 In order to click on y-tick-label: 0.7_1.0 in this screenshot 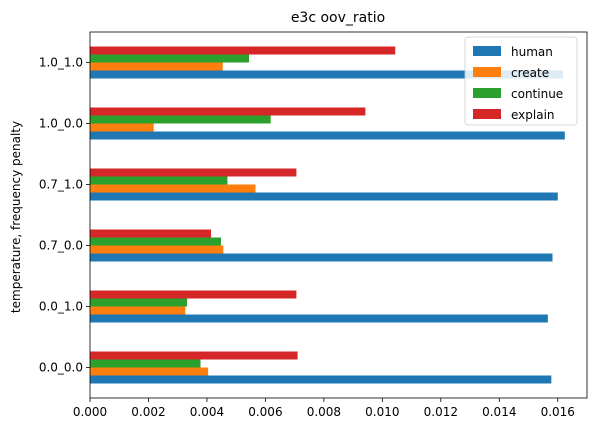, I will do `click(61, 185)`.